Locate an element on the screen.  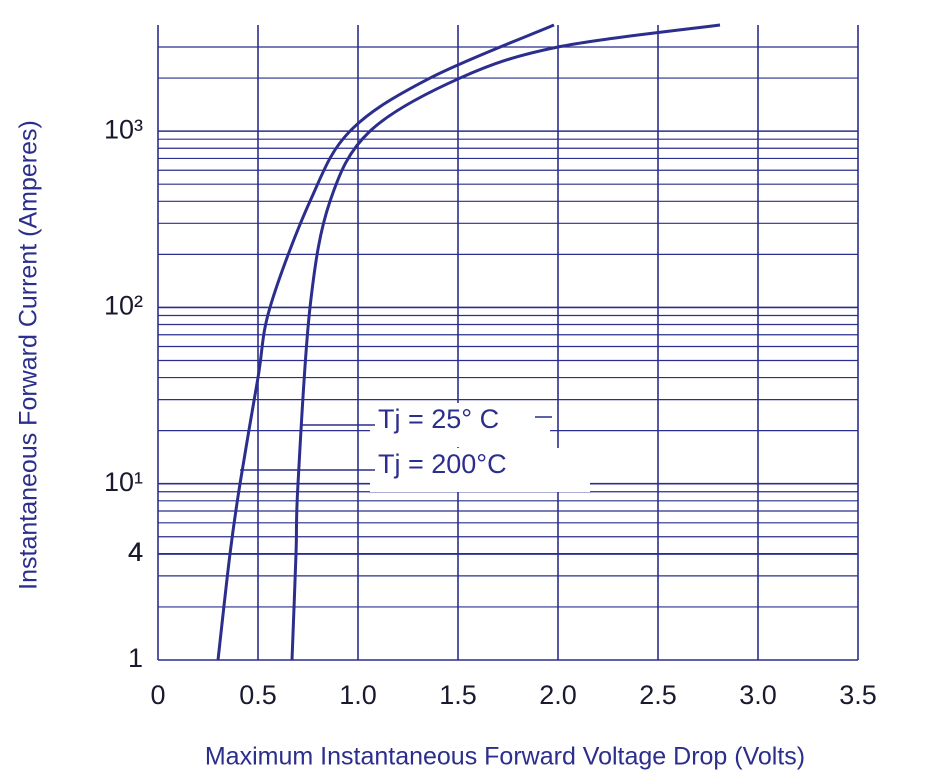
y-tick-label: 10² is located at coordinates (123, 306).